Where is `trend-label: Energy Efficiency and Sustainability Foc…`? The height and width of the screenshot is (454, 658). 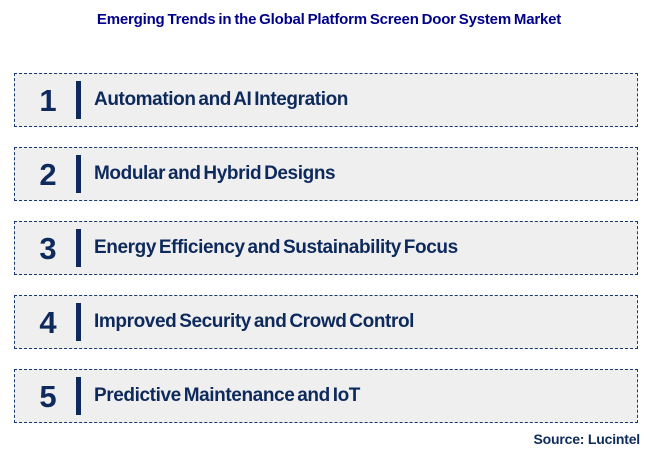
trend-label: Energy Efficiency and Sustainability Foc… is located at coordinates (276, 247).